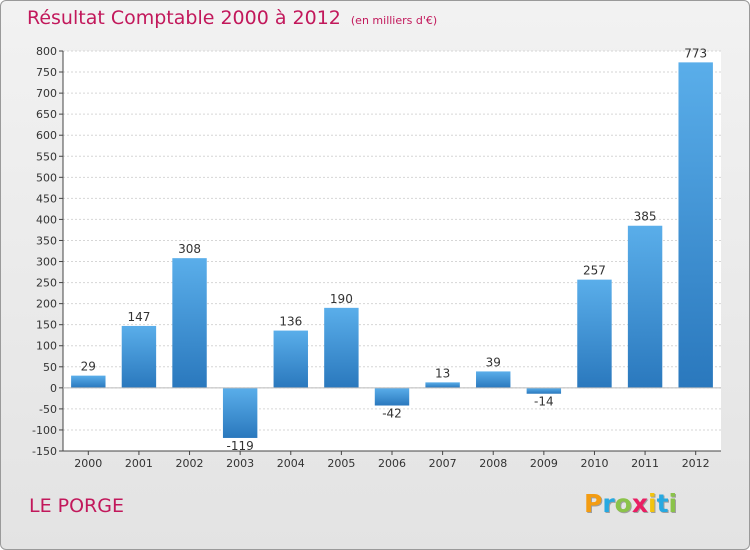 Image resolution: width=750 pixels, height=550 pixels. Describe the element at coordinates (139, 463) in the screenshot. I see `x-tick-label: 2001` at that location.